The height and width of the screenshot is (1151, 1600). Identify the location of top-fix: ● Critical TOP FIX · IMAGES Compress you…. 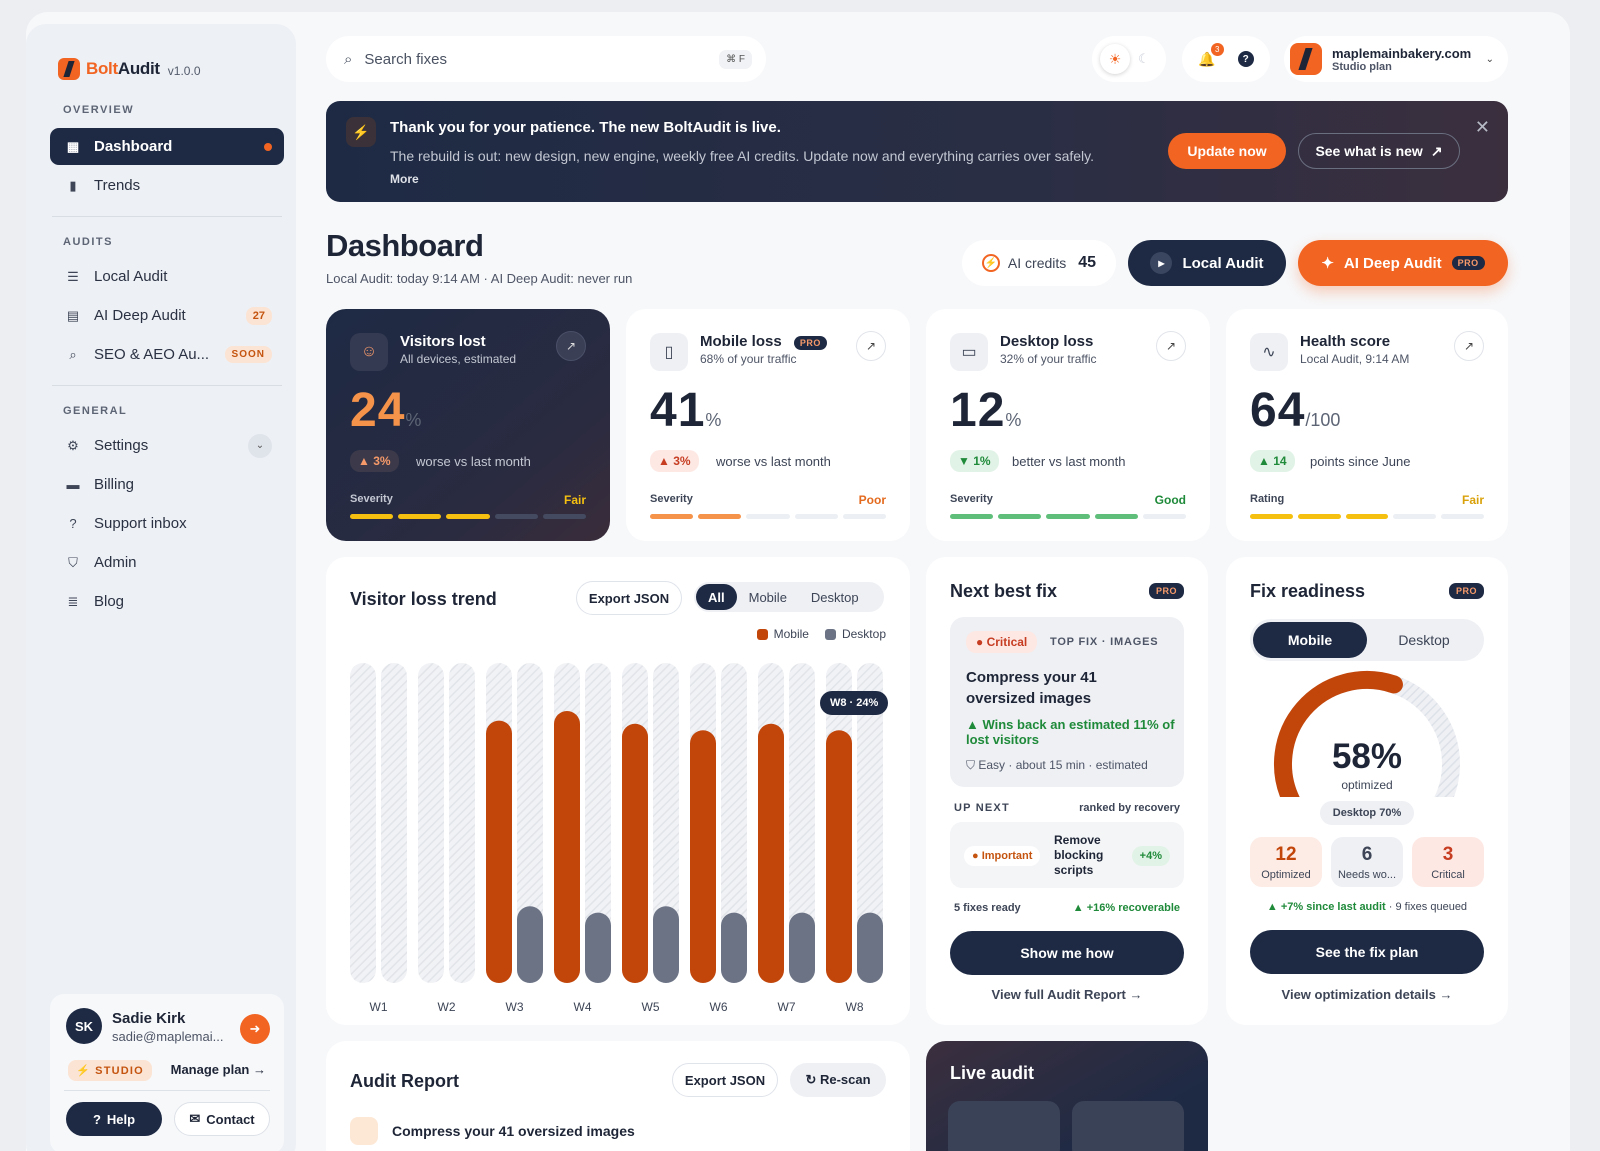
(1067, 702).